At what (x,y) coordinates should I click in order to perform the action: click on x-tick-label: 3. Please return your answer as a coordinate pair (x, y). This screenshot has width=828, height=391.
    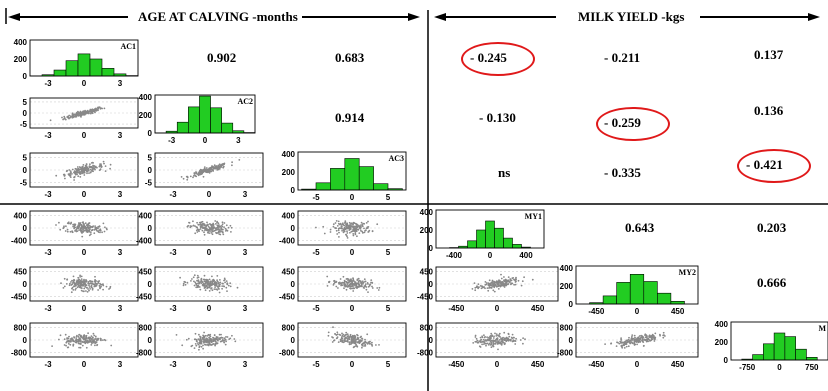
    Looking at the image, I should click on (245, 364).